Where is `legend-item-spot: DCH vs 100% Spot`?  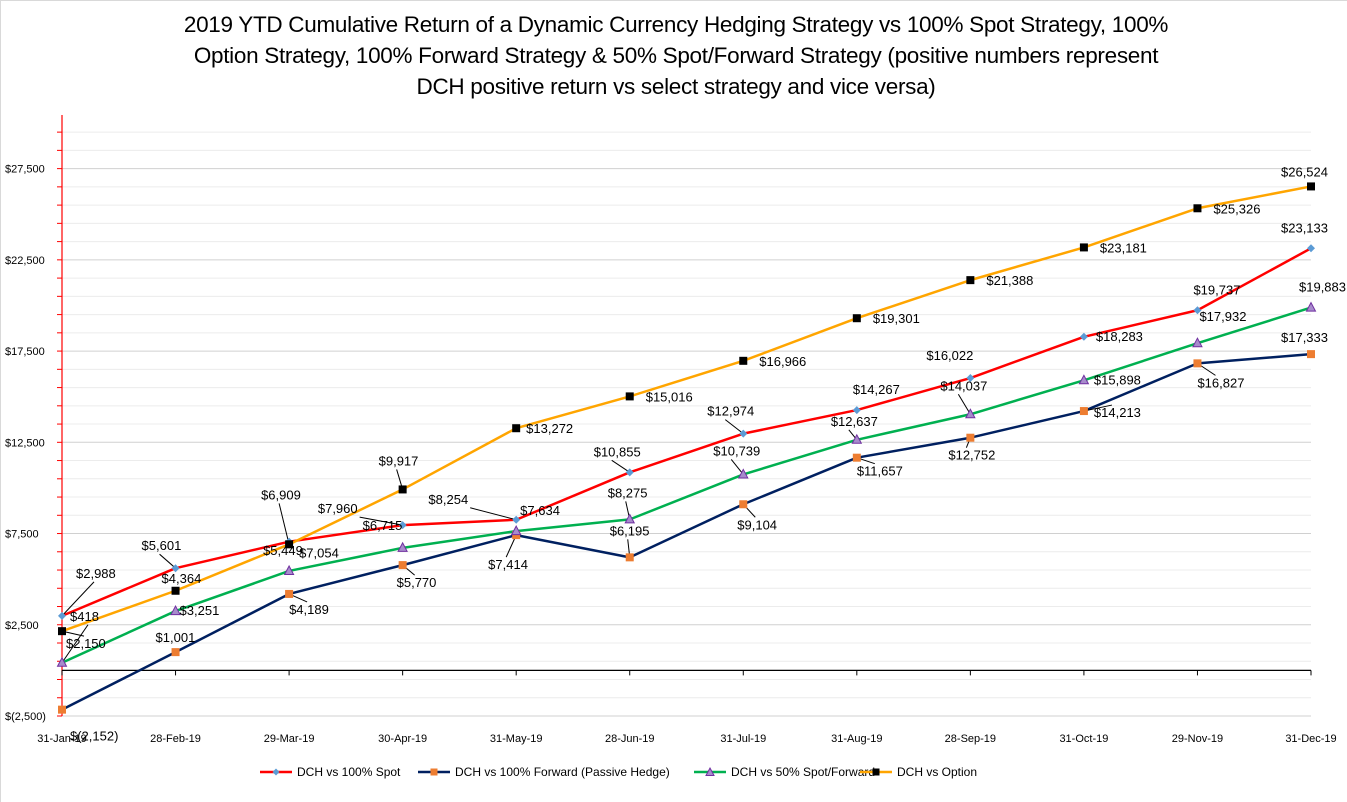 legend-item-spot: DCH vs 100% Spot is located at coordinates (329, 772).